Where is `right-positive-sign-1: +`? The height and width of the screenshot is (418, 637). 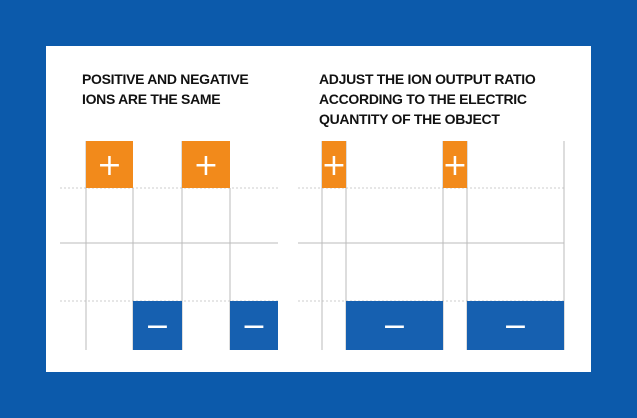 right-positive-sign-1: + is located at coordinates (333, 165).